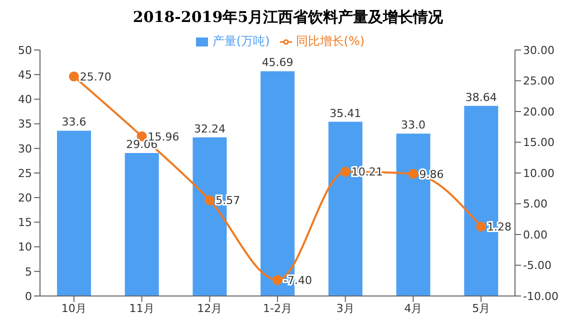 Image resolution: width=576 pixels, height=327 pixels. What do you see at coordinates (74, 122) in the screenshot?
I see `data-label: 33.6` at bounding box center [74, 122].